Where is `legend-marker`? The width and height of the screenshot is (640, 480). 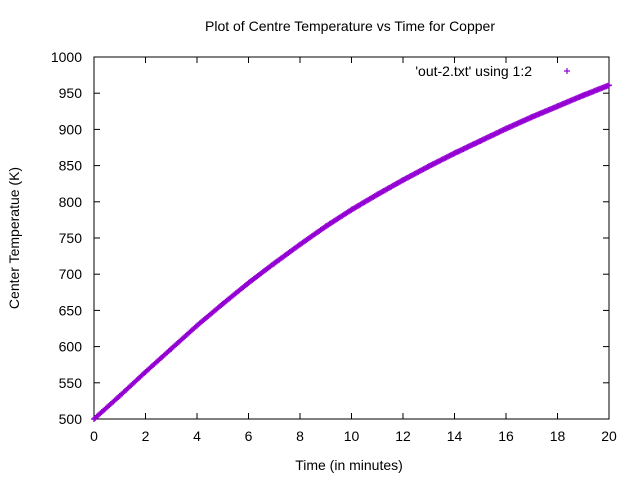 legend-marker is located at coordinates (567, 71).